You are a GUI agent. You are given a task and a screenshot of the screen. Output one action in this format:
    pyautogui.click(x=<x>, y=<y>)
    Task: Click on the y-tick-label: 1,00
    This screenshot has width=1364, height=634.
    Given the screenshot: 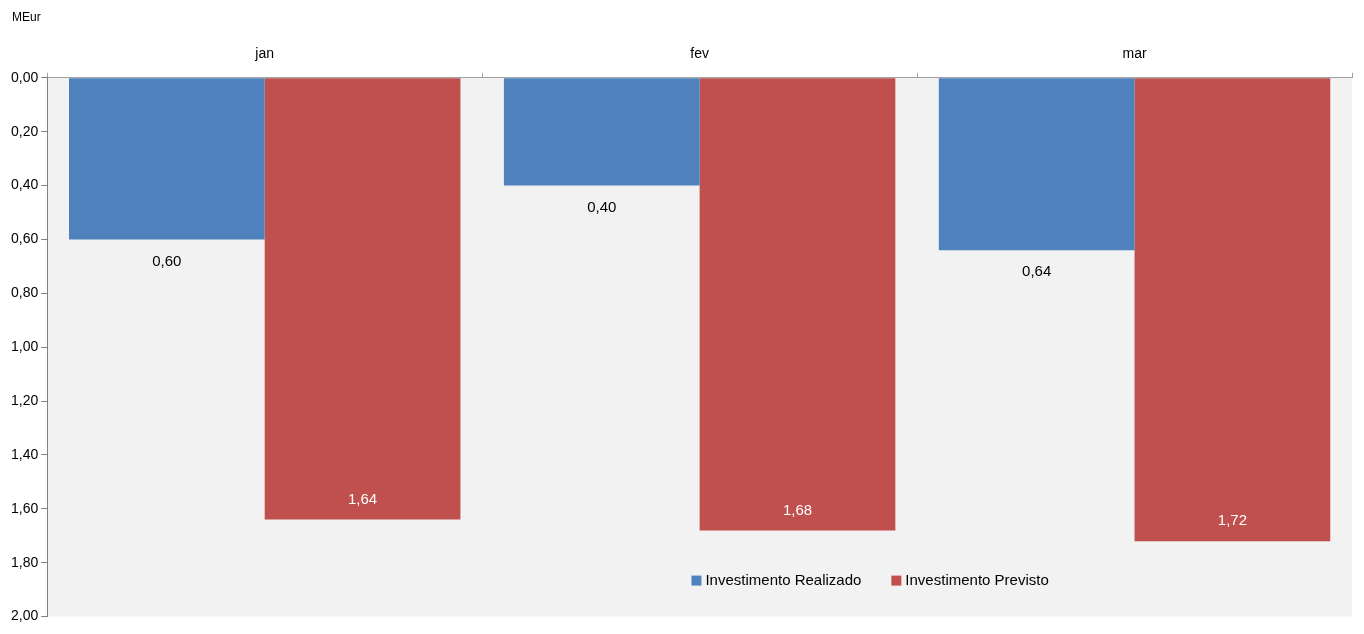 What is the action you would take?
    pyautogui.click(x=25, y=346)
    